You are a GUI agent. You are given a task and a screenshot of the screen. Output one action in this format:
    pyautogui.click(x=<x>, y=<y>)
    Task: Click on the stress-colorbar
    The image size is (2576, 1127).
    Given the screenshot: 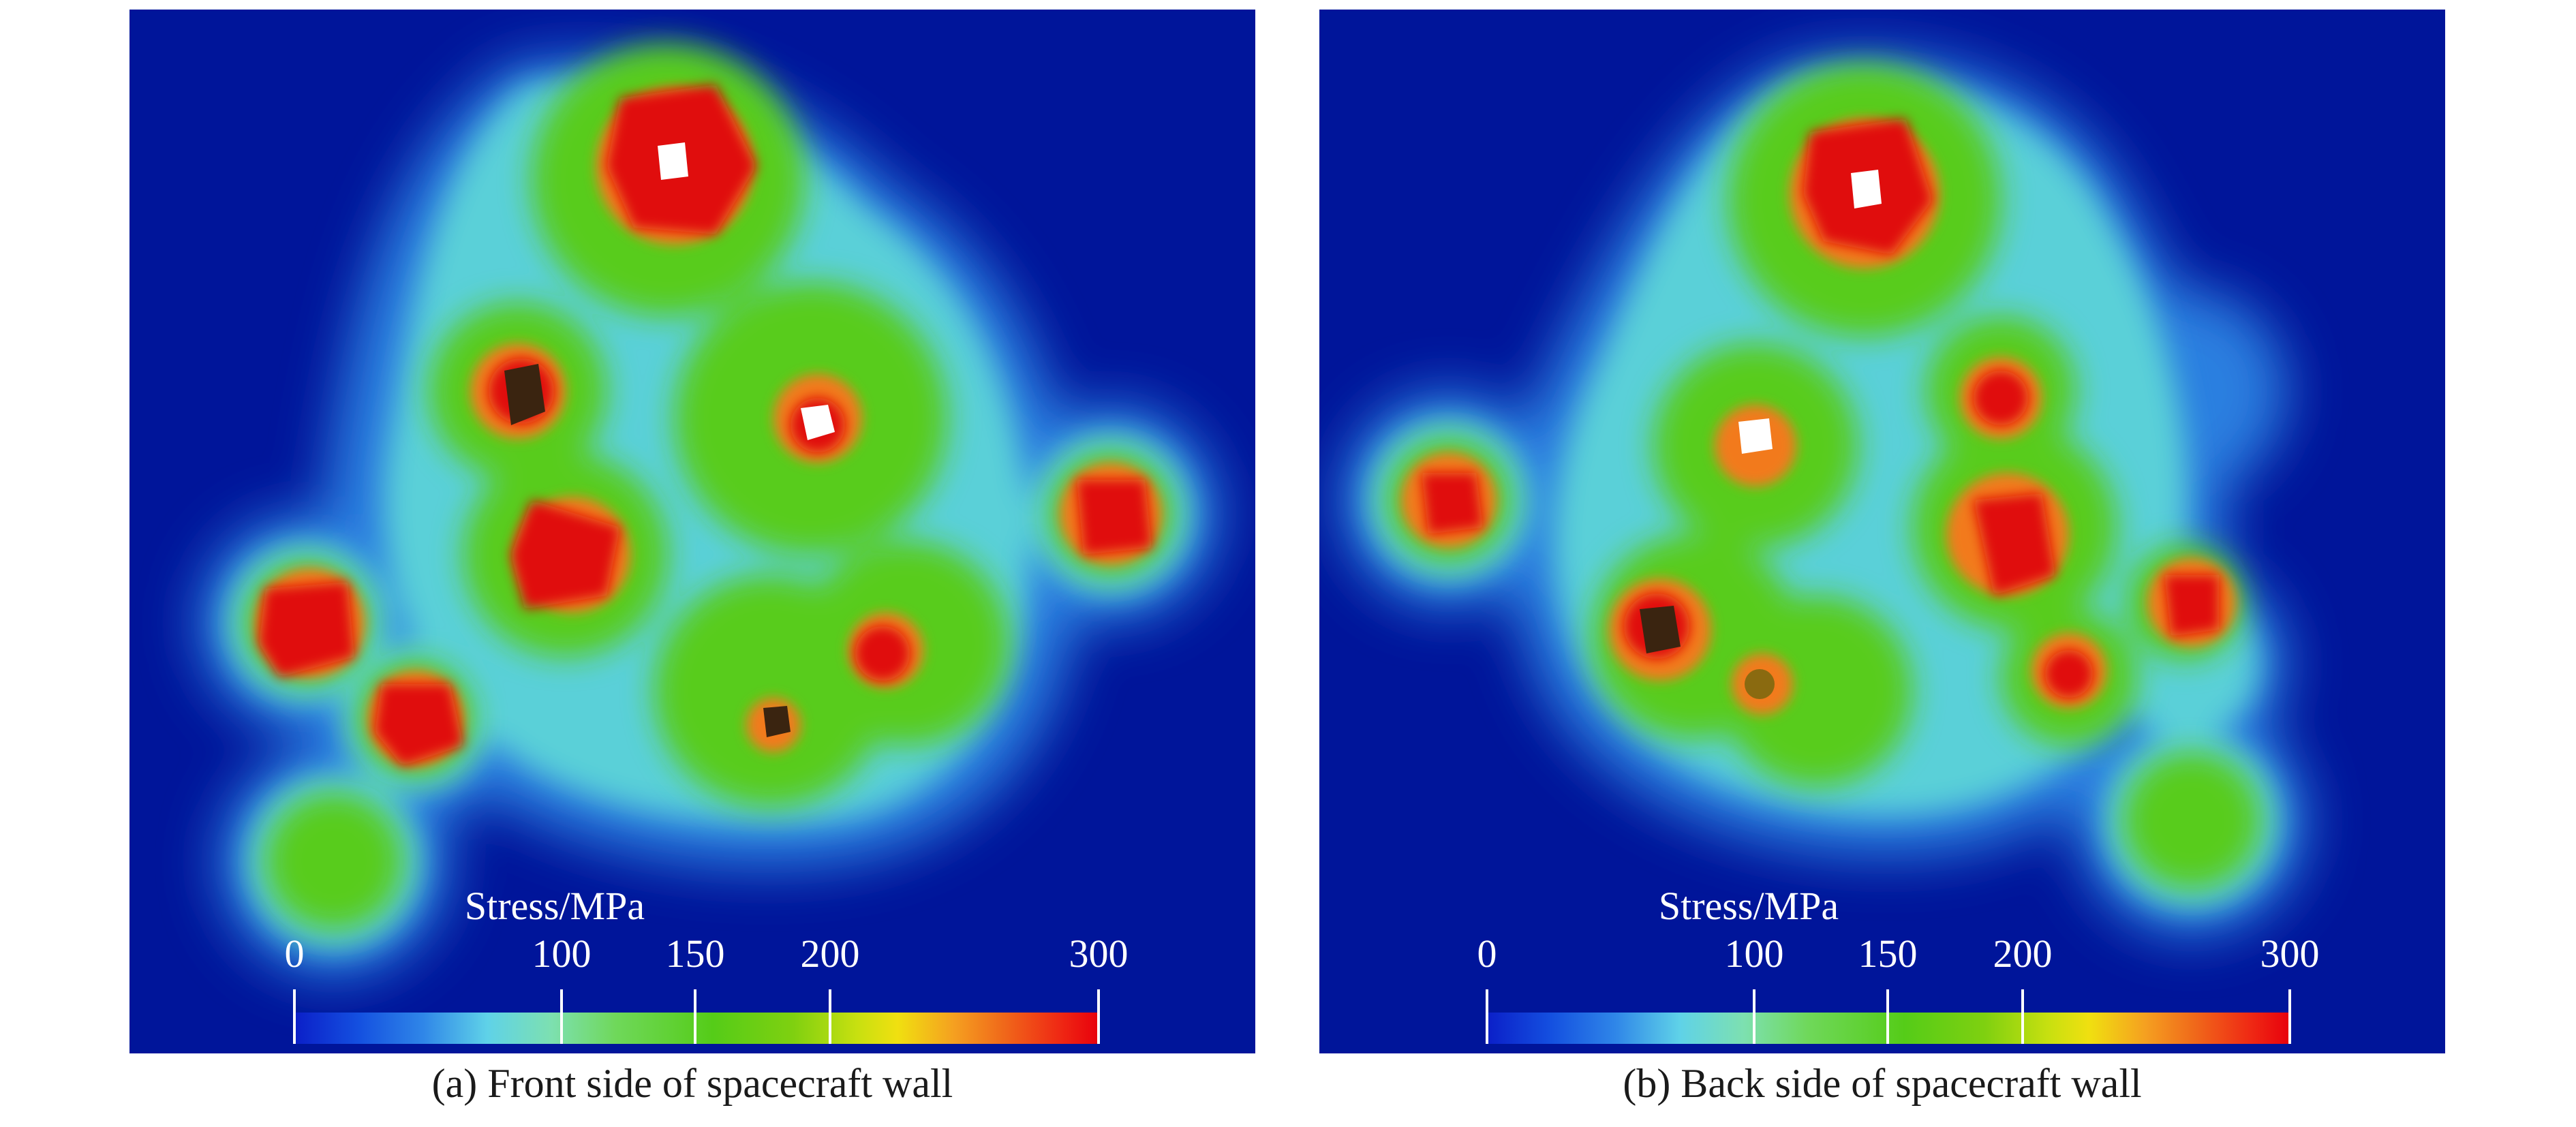 What is the action you would take?
    pyautogui.click(x=696, y=1028)
    